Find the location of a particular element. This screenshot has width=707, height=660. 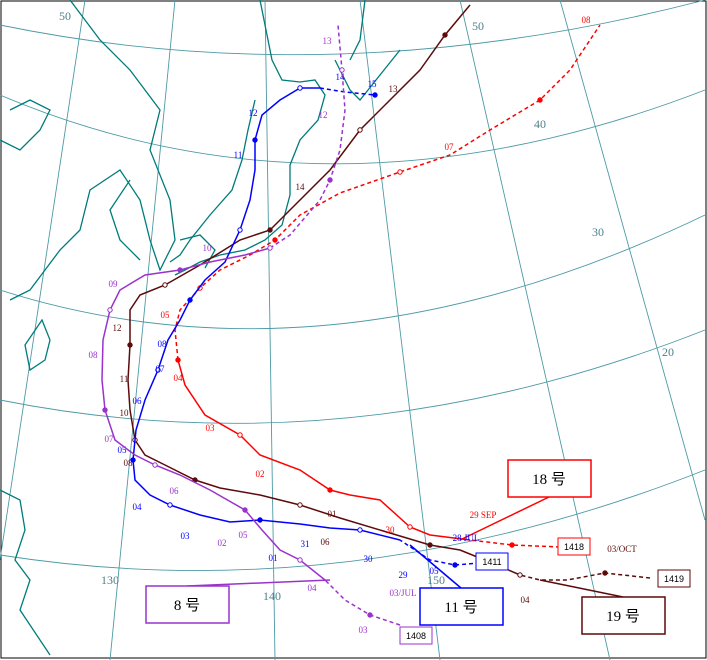

grid-label: 40 is located at coordinates (540, 124).